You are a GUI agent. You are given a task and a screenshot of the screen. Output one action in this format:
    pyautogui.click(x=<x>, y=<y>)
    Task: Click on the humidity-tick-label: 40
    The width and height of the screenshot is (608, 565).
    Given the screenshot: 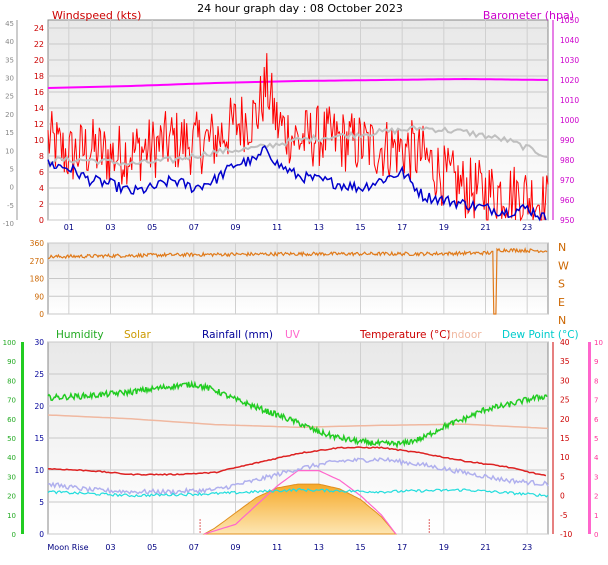 What is the action you would take?
    pyautogui.click(x=11, y=458)
    